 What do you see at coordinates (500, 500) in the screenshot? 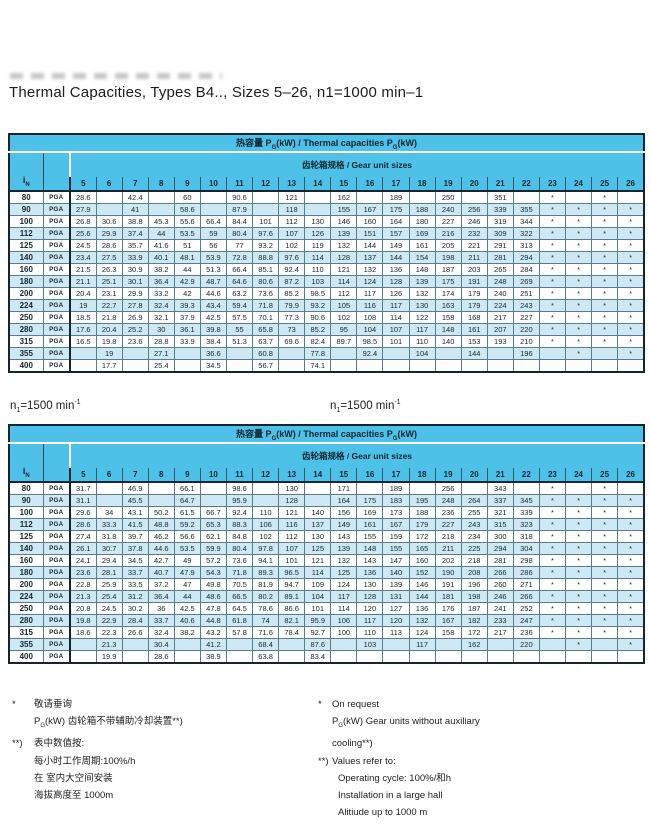
I see `value-cell: 337` at bounding box center [500, 500].